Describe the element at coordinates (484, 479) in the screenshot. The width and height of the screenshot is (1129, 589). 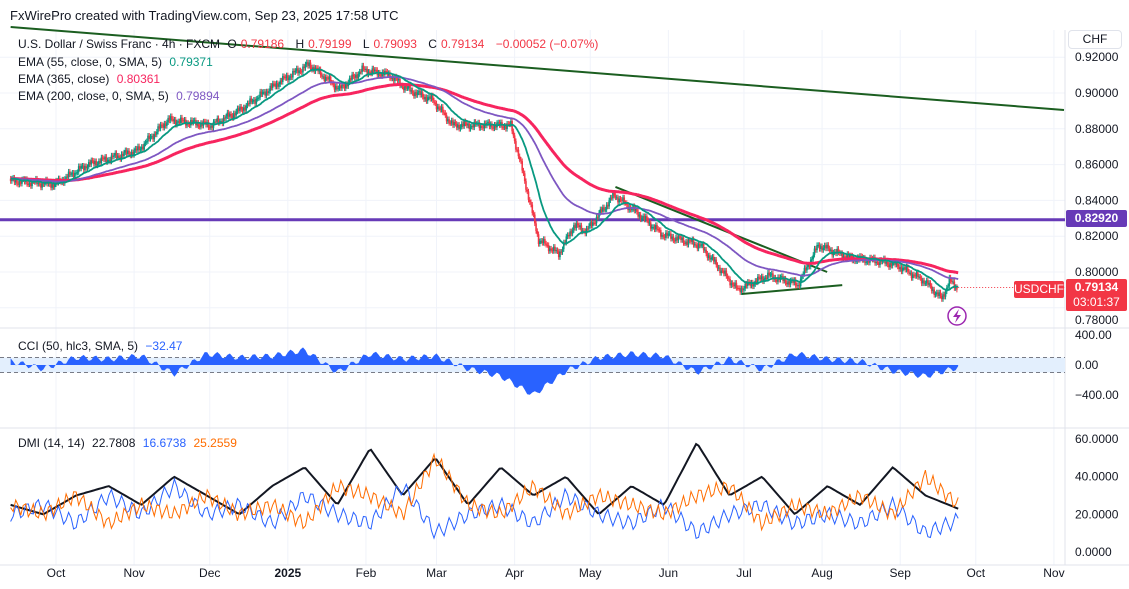
I see `adx-line` at that location.